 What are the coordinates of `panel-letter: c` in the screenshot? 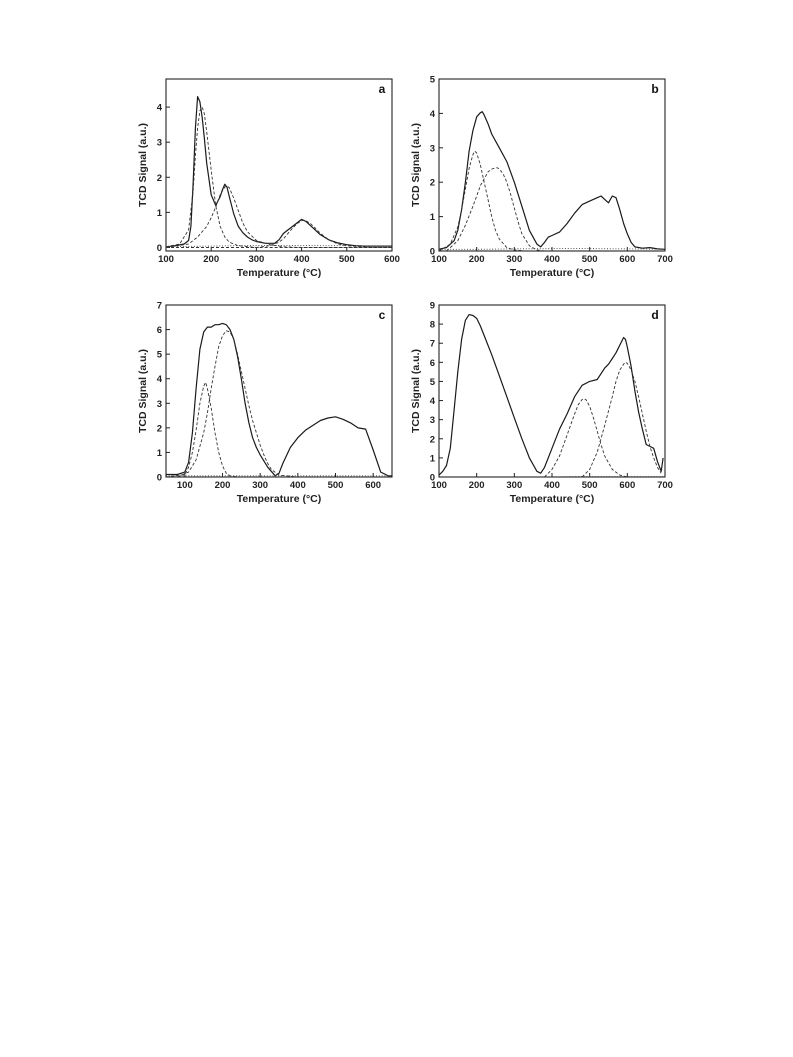 It's located at (382, 315).